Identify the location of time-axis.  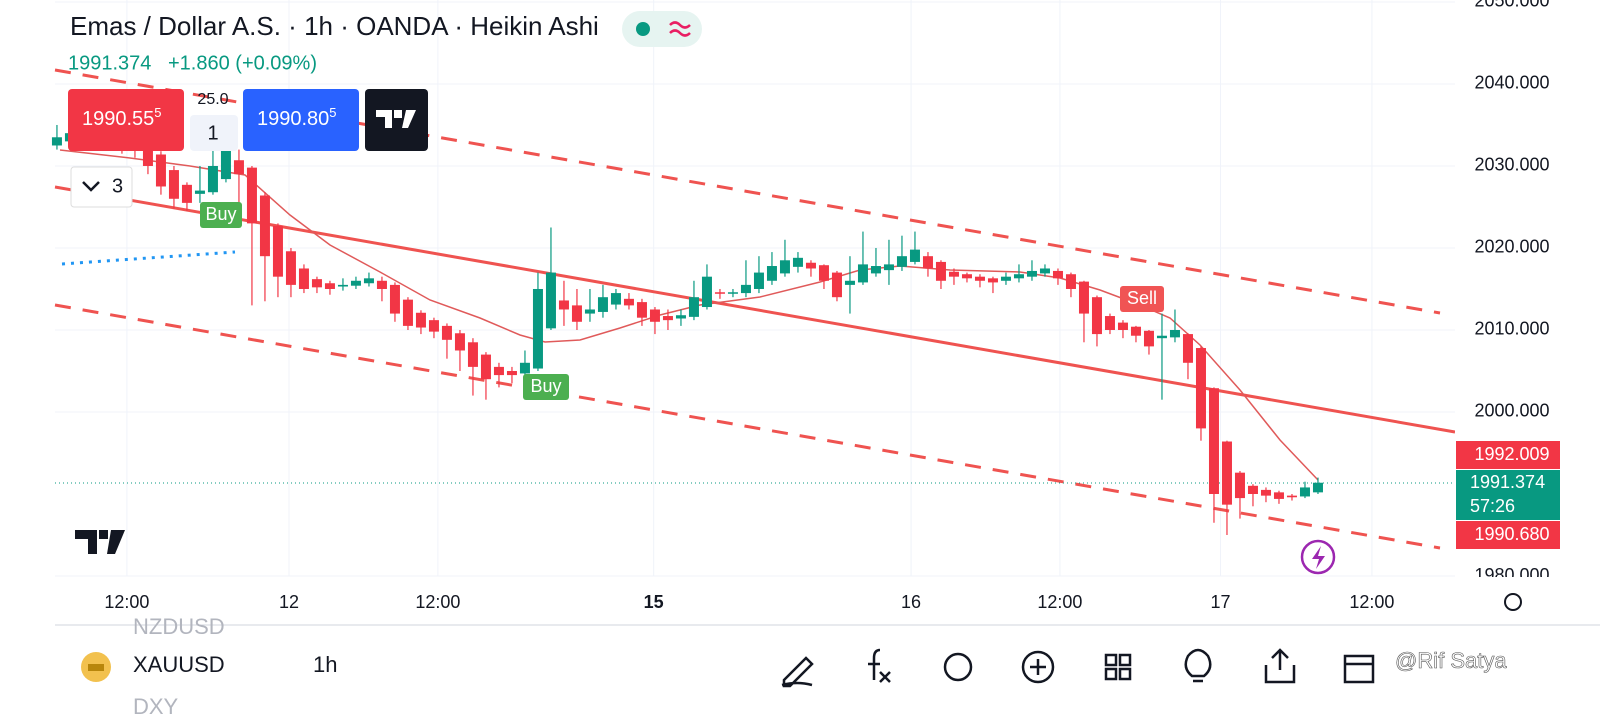
(800, 601).